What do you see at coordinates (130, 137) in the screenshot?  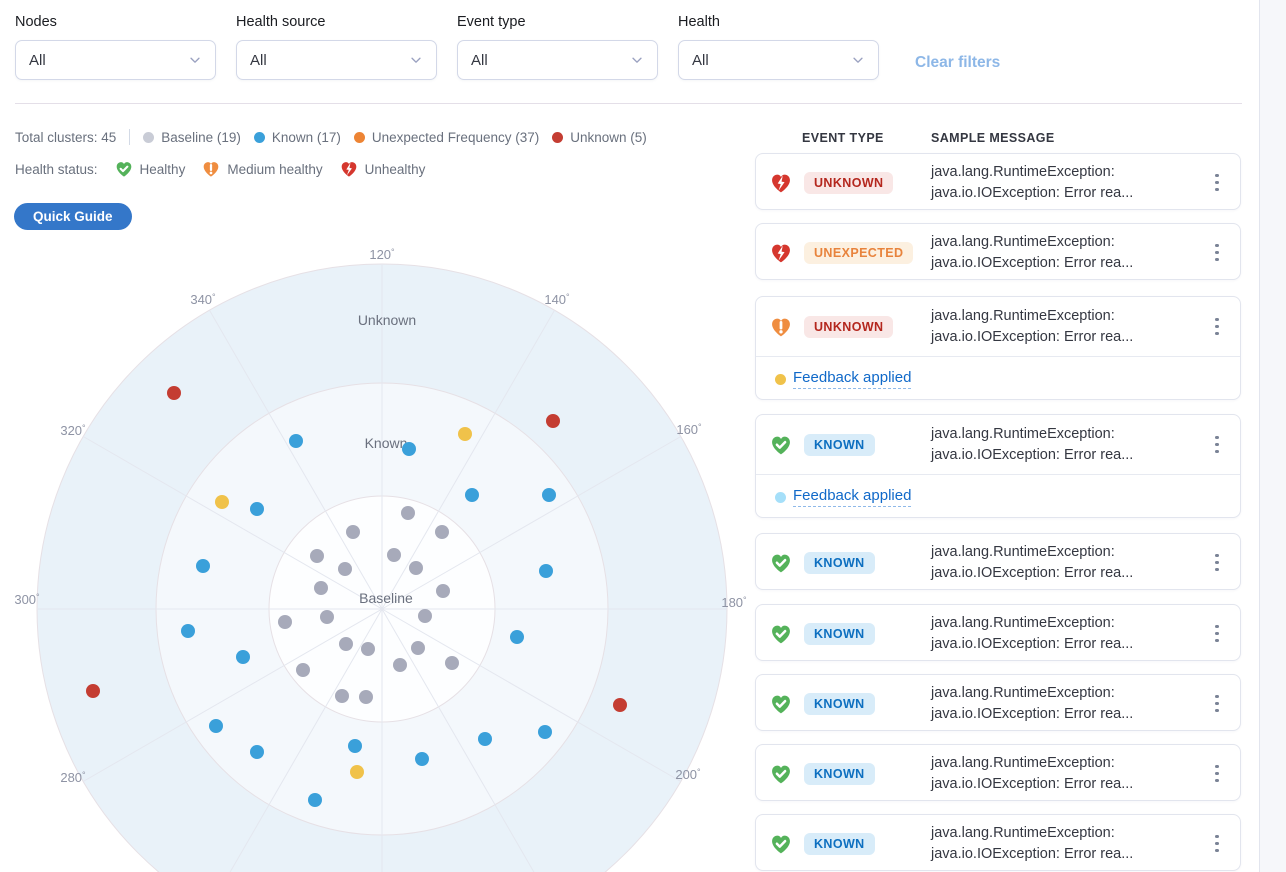 I see `legend-separator` at bounding box center [130, 137].